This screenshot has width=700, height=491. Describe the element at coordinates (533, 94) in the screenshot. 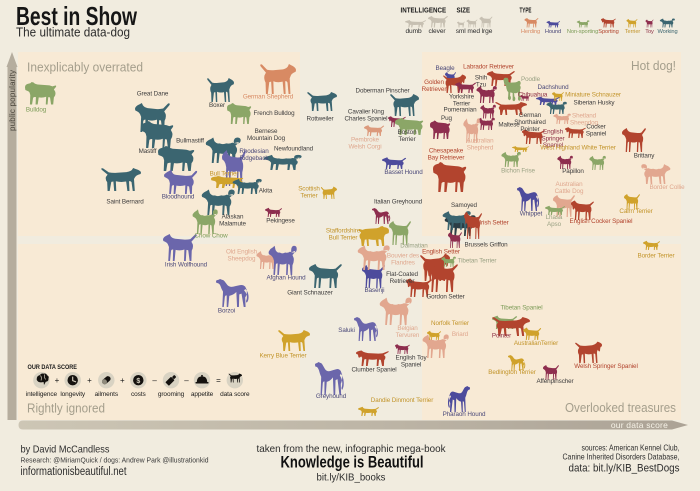

I see `svg-text: Chihuahua` at that location.